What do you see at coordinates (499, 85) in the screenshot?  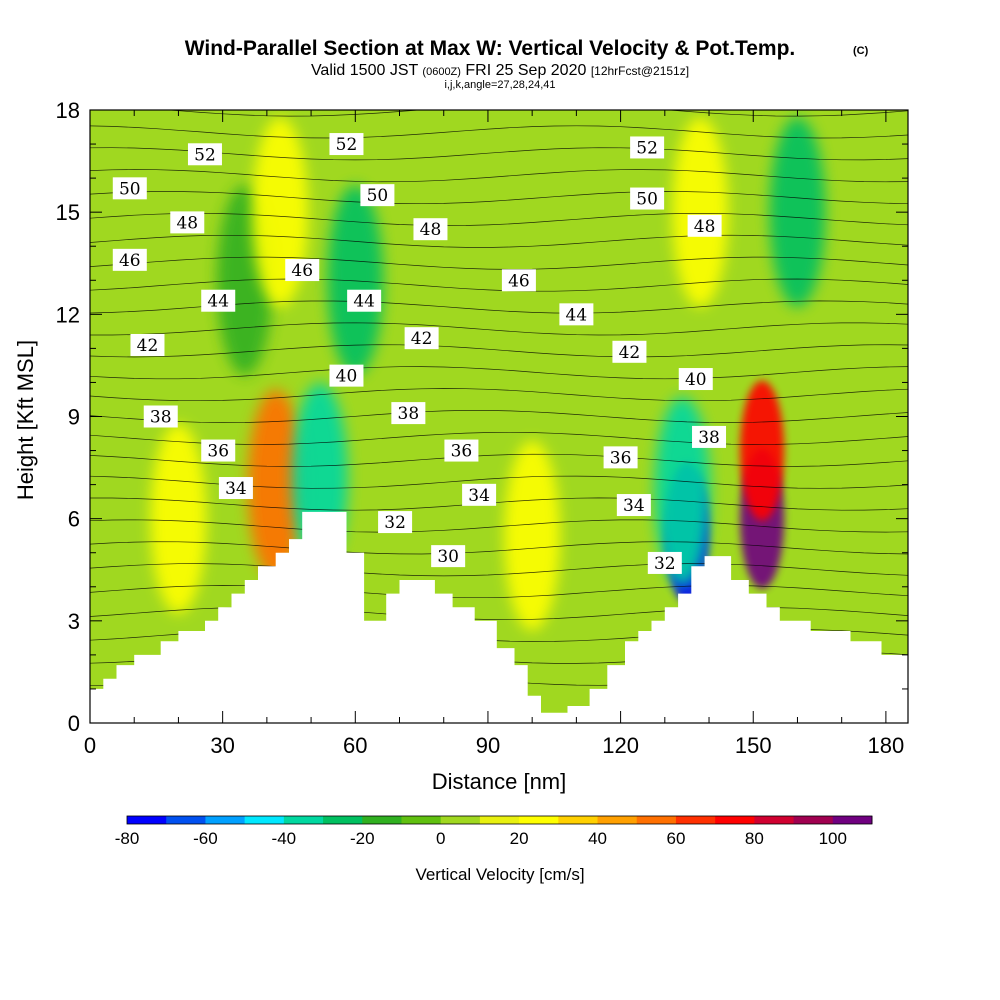 I see `grid-indices: i,j,k,angle=27,28,24,41` at bounding box center [499, 85].